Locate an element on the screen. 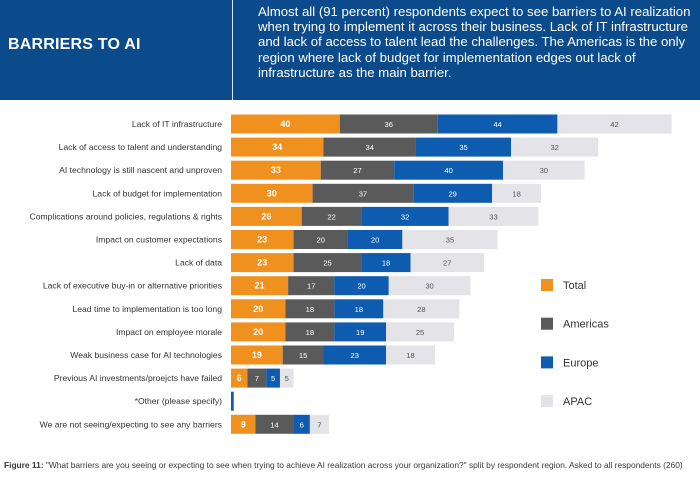 Image resolution: width=700 pixels, height=482 pixels. legend-swatch-americas is located at coordinates (547, 323).